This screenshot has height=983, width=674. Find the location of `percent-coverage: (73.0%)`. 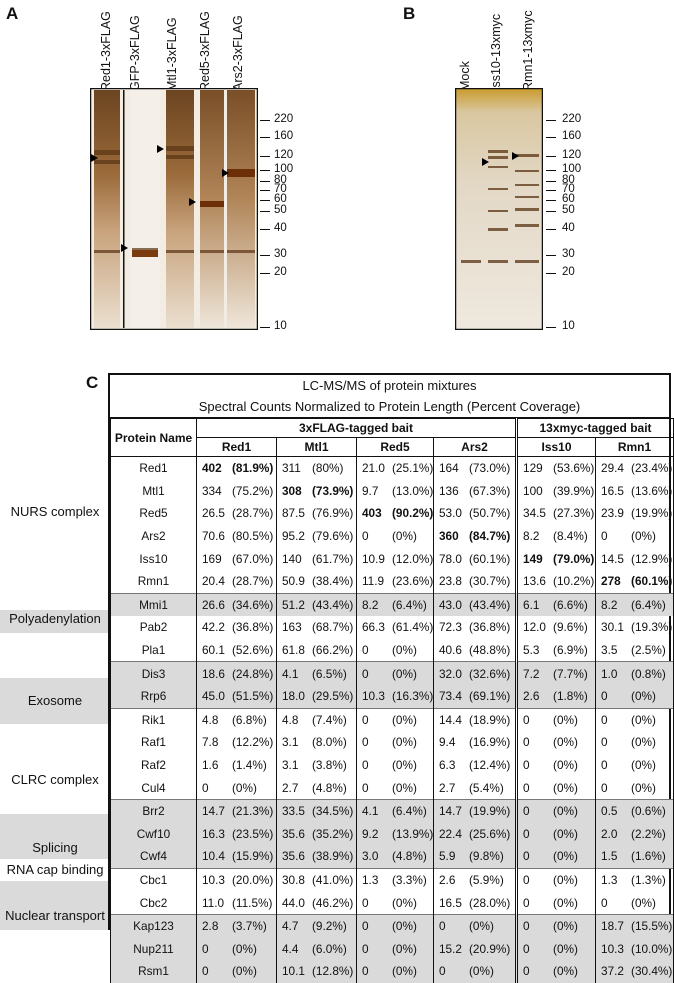

percent-coverage: (73.0%) is located at coordinates (490, 468).